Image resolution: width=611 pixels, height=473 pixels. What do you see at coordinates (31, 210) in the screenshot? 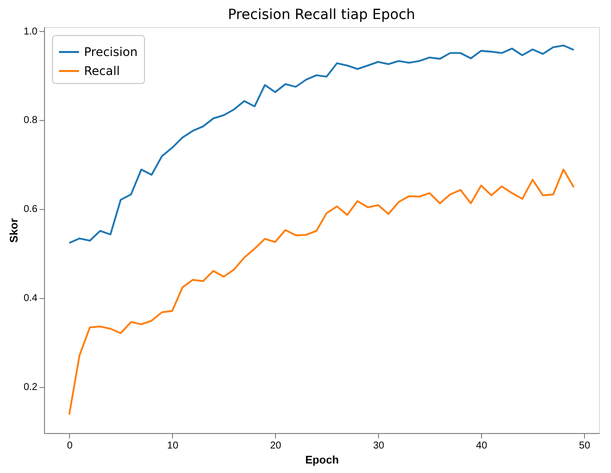
I see `y-tick-label: 0.6` at bounding box center [31, 210].